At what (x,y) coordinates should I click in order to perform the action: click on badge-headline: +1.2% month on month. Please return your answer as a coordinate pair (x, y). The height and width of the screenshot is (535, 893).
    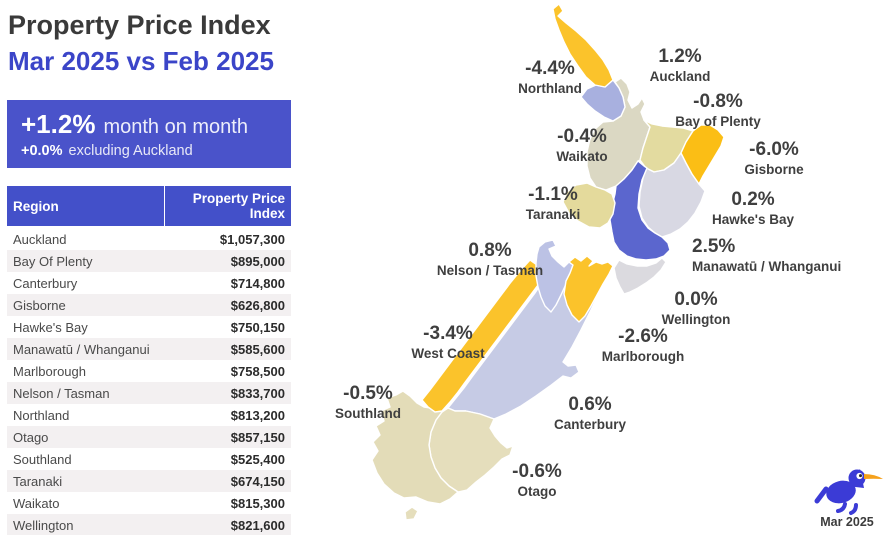
    Looking at the image, I should click on (149, 124).